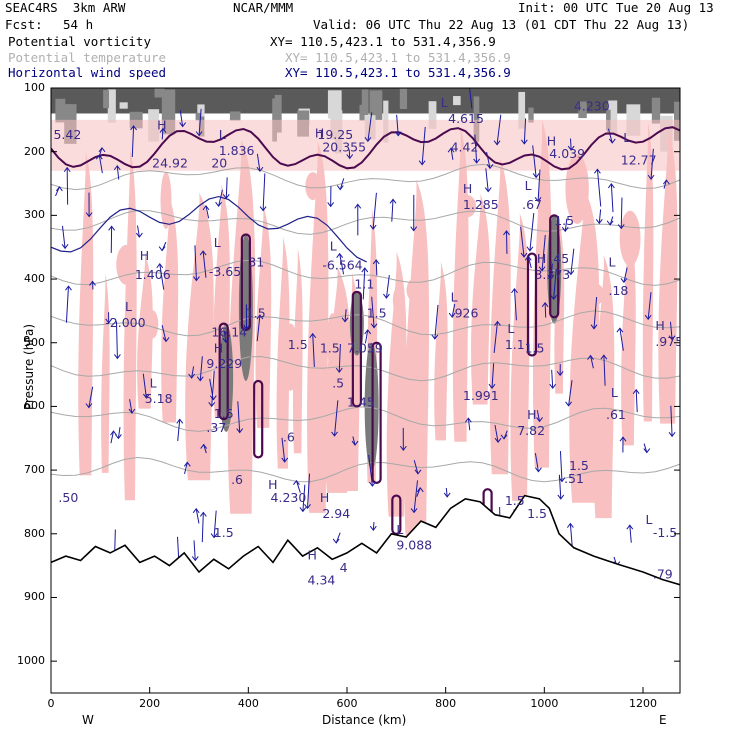 The image size is (740, 740). I want to click on pv-tropopause-contour, so click(365, 148).